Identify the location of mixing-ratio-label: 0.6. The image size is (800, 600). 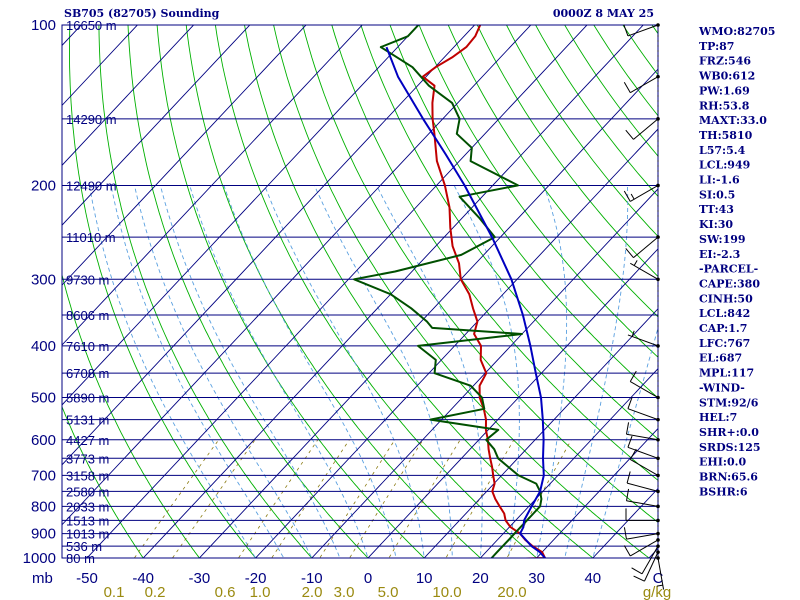
(225, 592).